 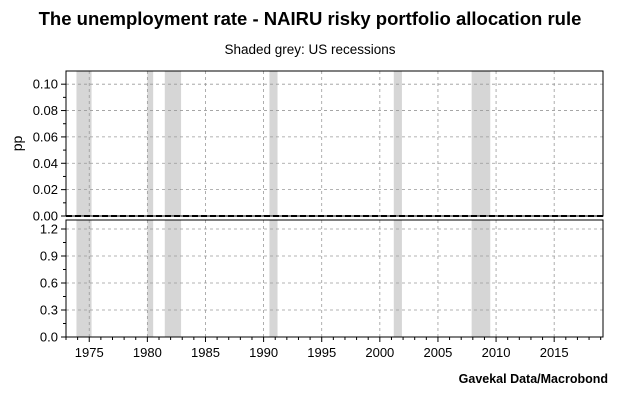 What do you see at coordinates (49, 256) in the screenshot?
I see `y-tick-label: 0.9` at bounding box center [49, 256].